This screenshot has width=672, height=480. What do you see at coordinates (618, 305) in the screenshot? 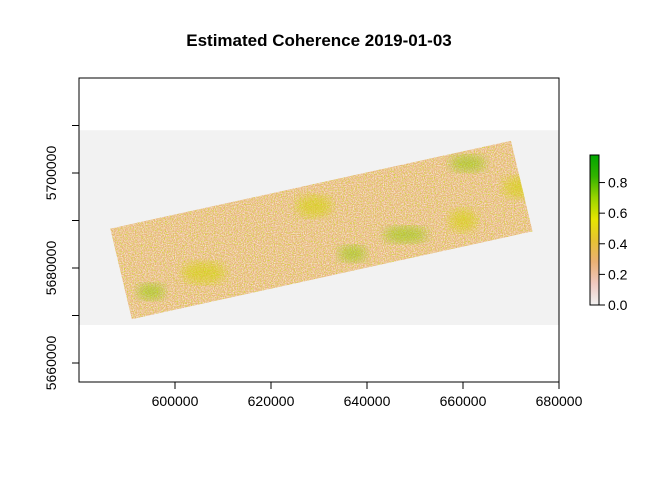
I see `colorbar-tick-label: 0.0` at bounding box center [618, 305].